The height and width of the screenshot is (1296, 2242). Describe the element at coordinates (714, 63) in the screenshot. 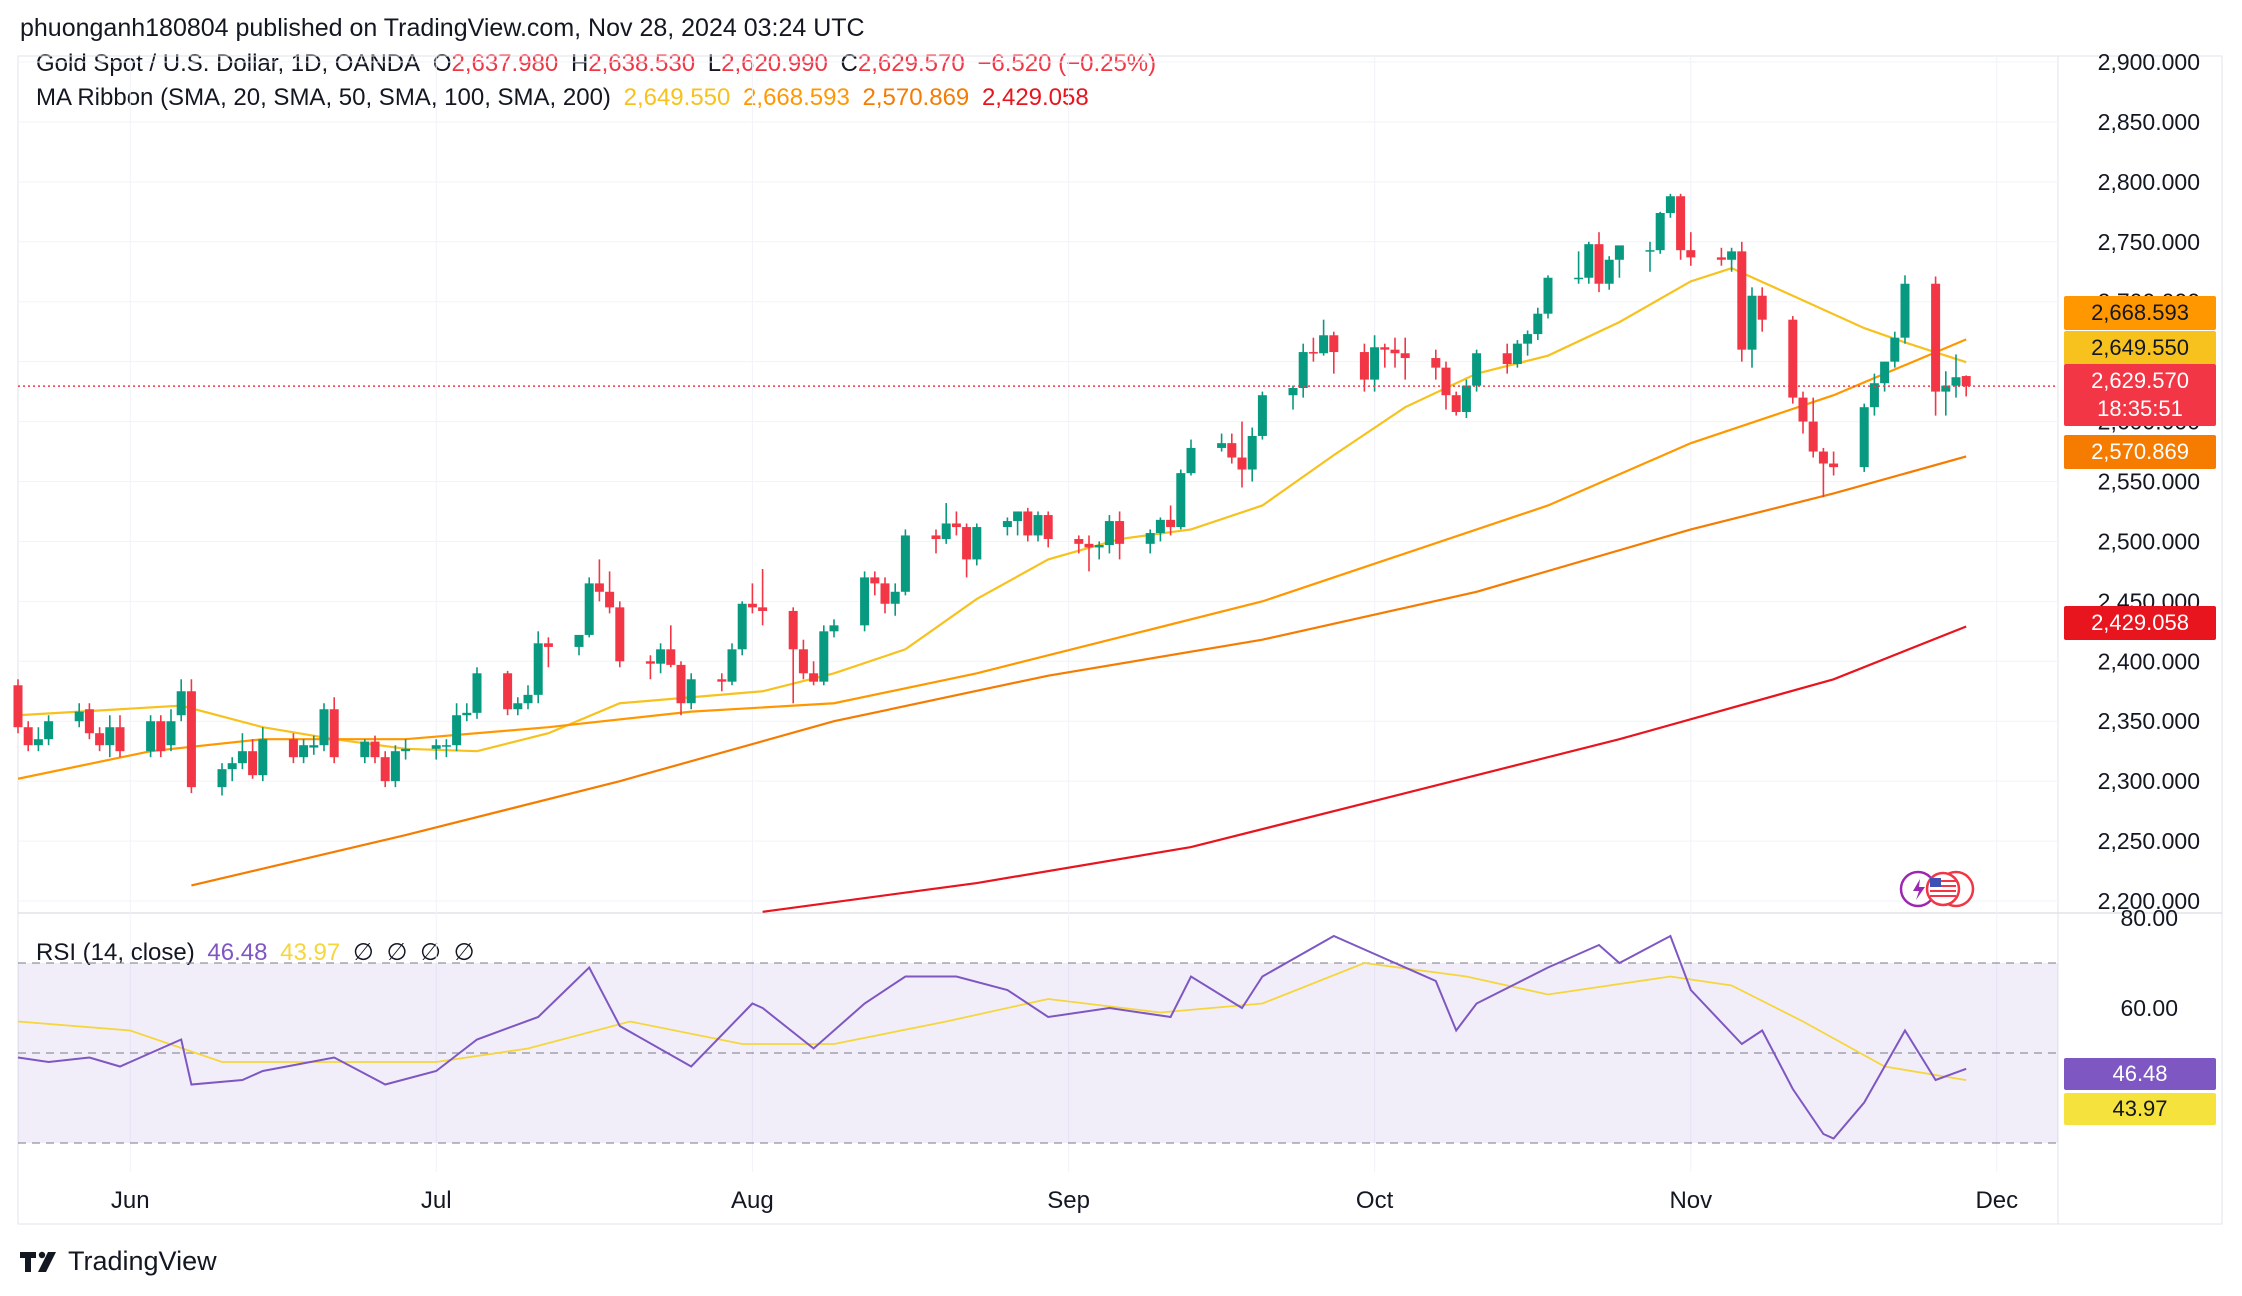

I see `low-label: L` at that location.